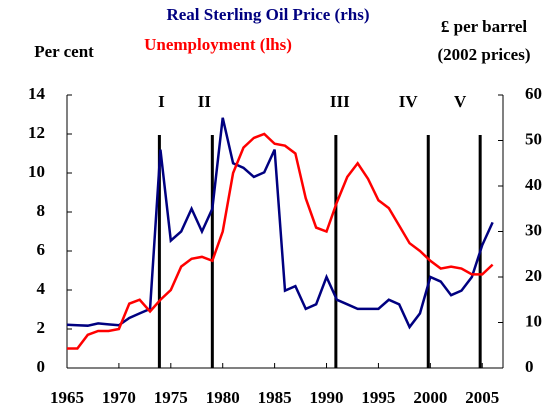  Describe the element at coordinates (482, 397) in the screenshot. I see `x-tick-label: 2005` at that location.